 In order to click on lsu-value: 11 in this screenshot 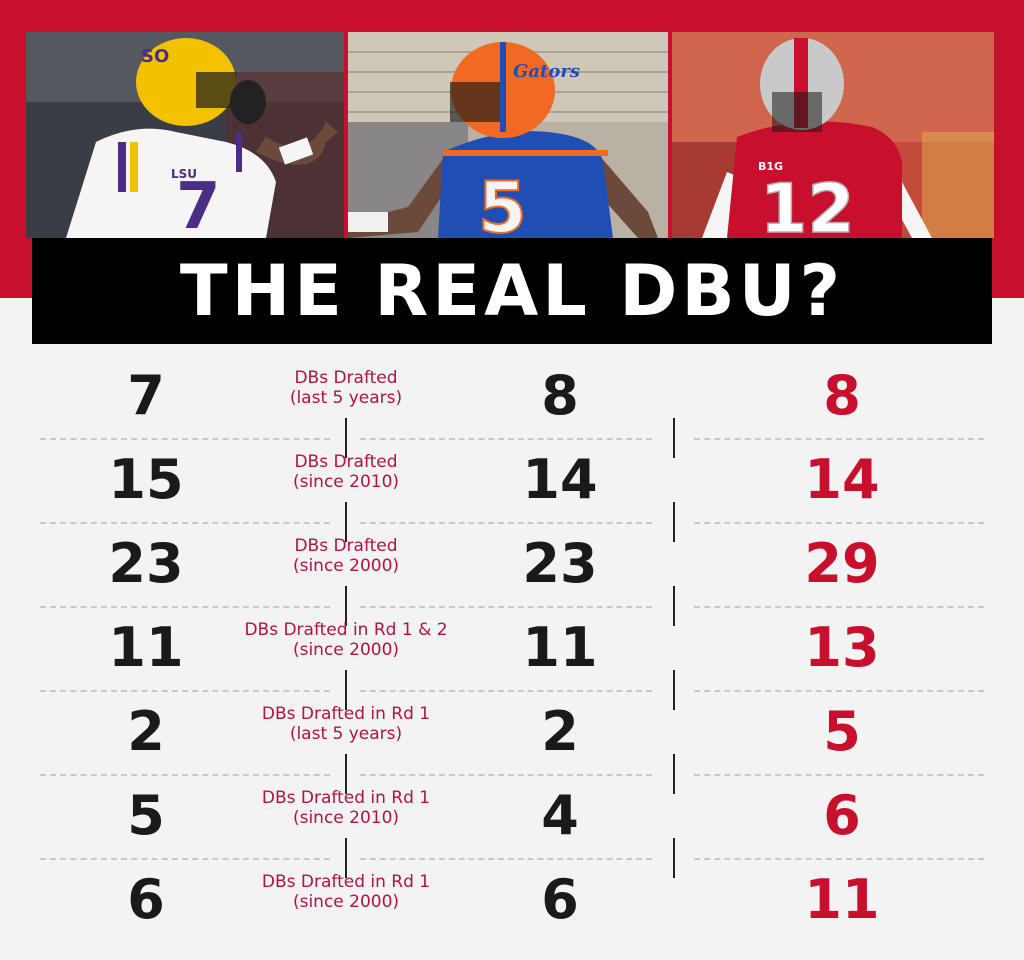, I will do `click(146, 647)`.